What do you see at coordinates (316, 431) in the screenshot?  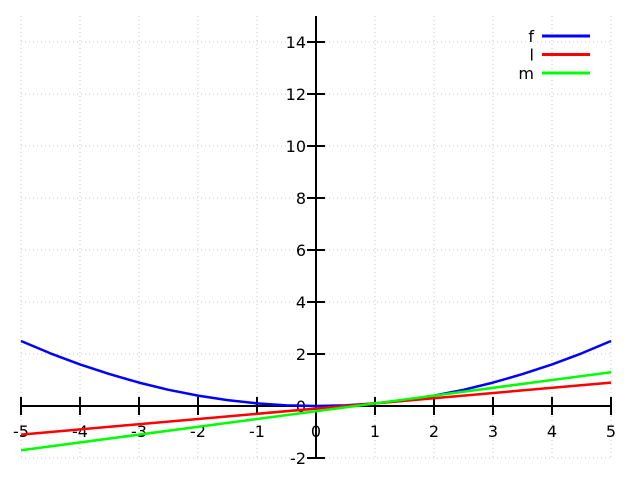 I see `x-tick-label: 0` at bounding box center [316, 431].